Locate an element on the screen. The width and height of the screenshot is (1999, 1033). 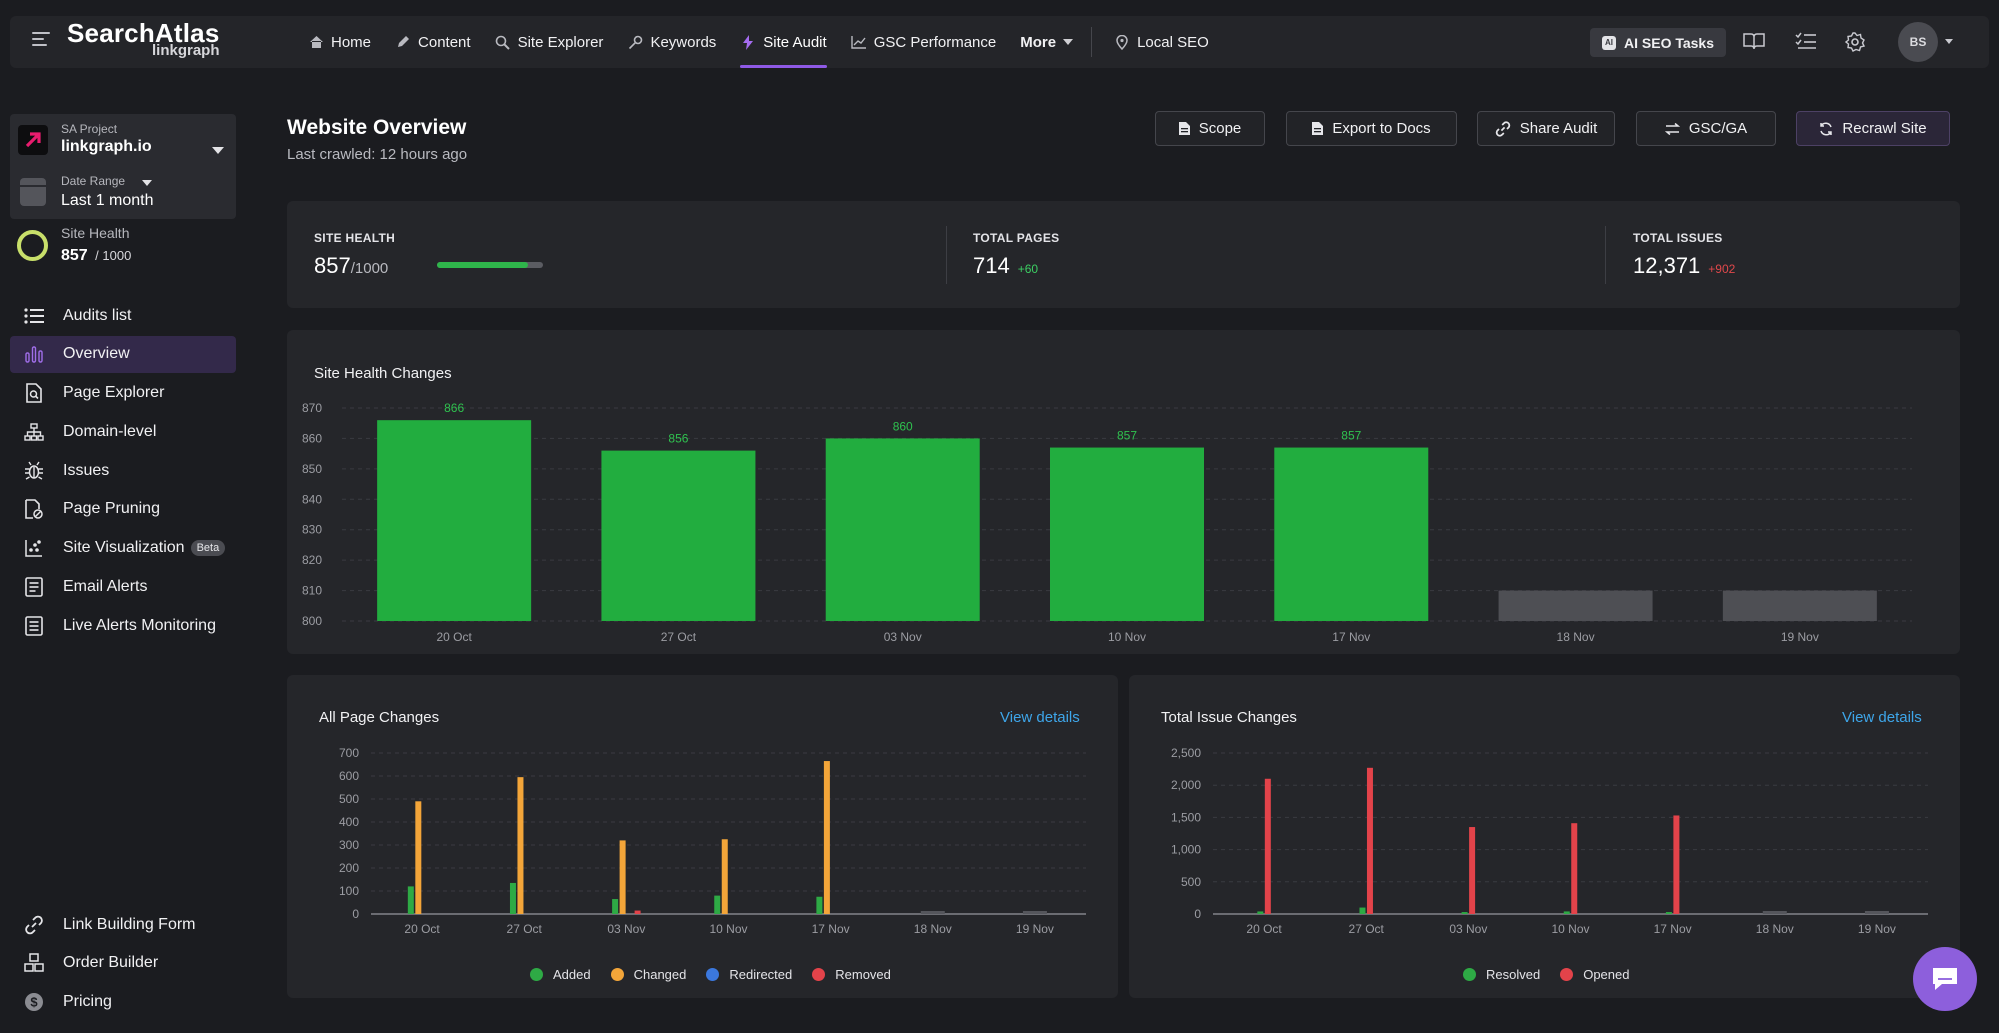
total-issues-value: 12,371 is located at coordinates (1667, 265).